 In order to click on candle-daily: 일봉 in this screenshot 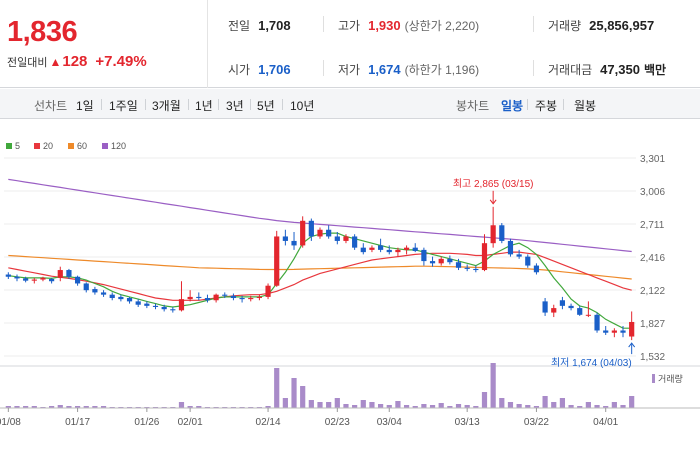, I will do `click(512, 106)`.